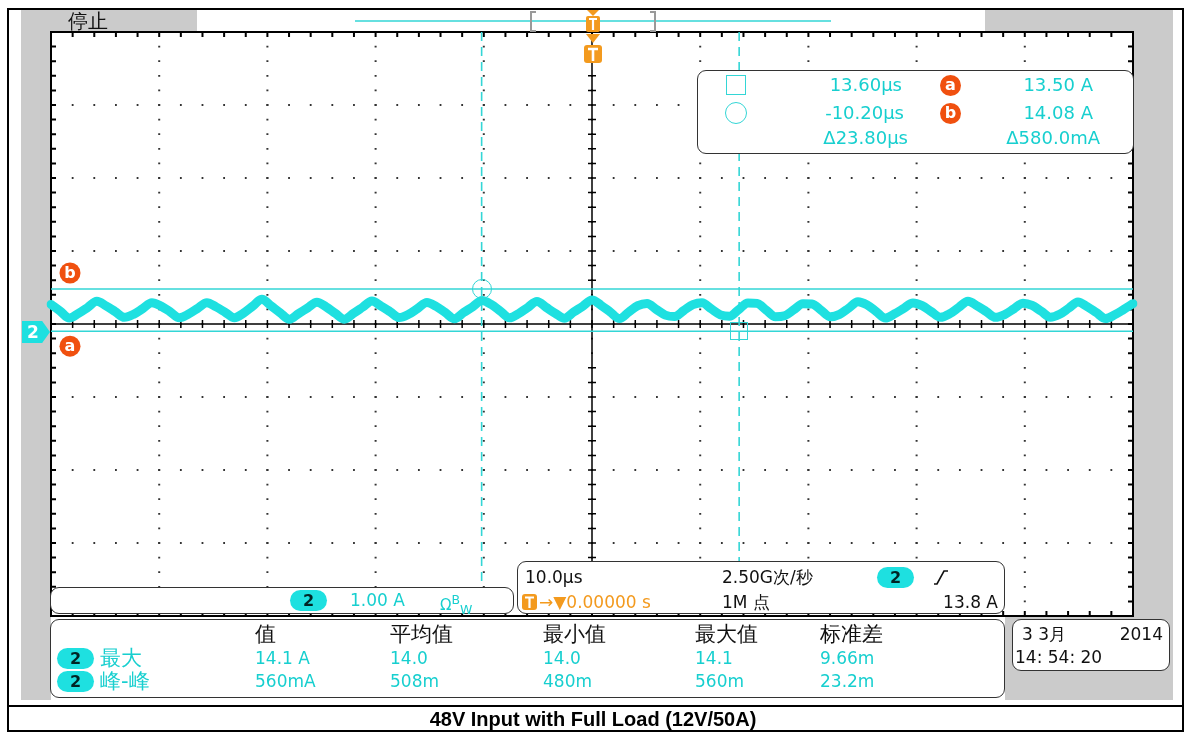 Image resolution: width=1186 pixels, height=732 pixels. Describe the element at coordinates (851, 633) in the screenshot. I see `text: 标准差` at that location.